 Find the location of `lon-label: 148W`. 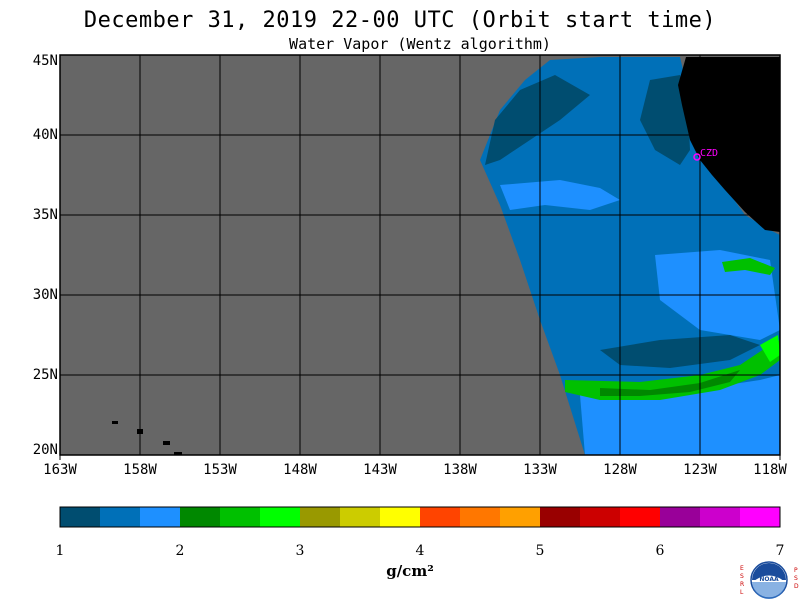

lon-label: 148W is located at coordinates (300, 470).